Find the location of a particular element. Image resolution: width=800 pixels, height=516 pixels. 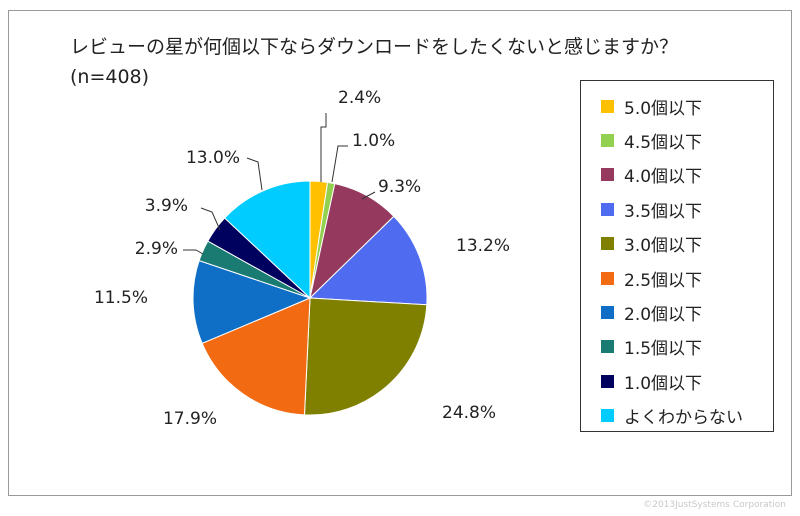

legend-item-1: 5.0個以下 is located at coordinates (677, 106).